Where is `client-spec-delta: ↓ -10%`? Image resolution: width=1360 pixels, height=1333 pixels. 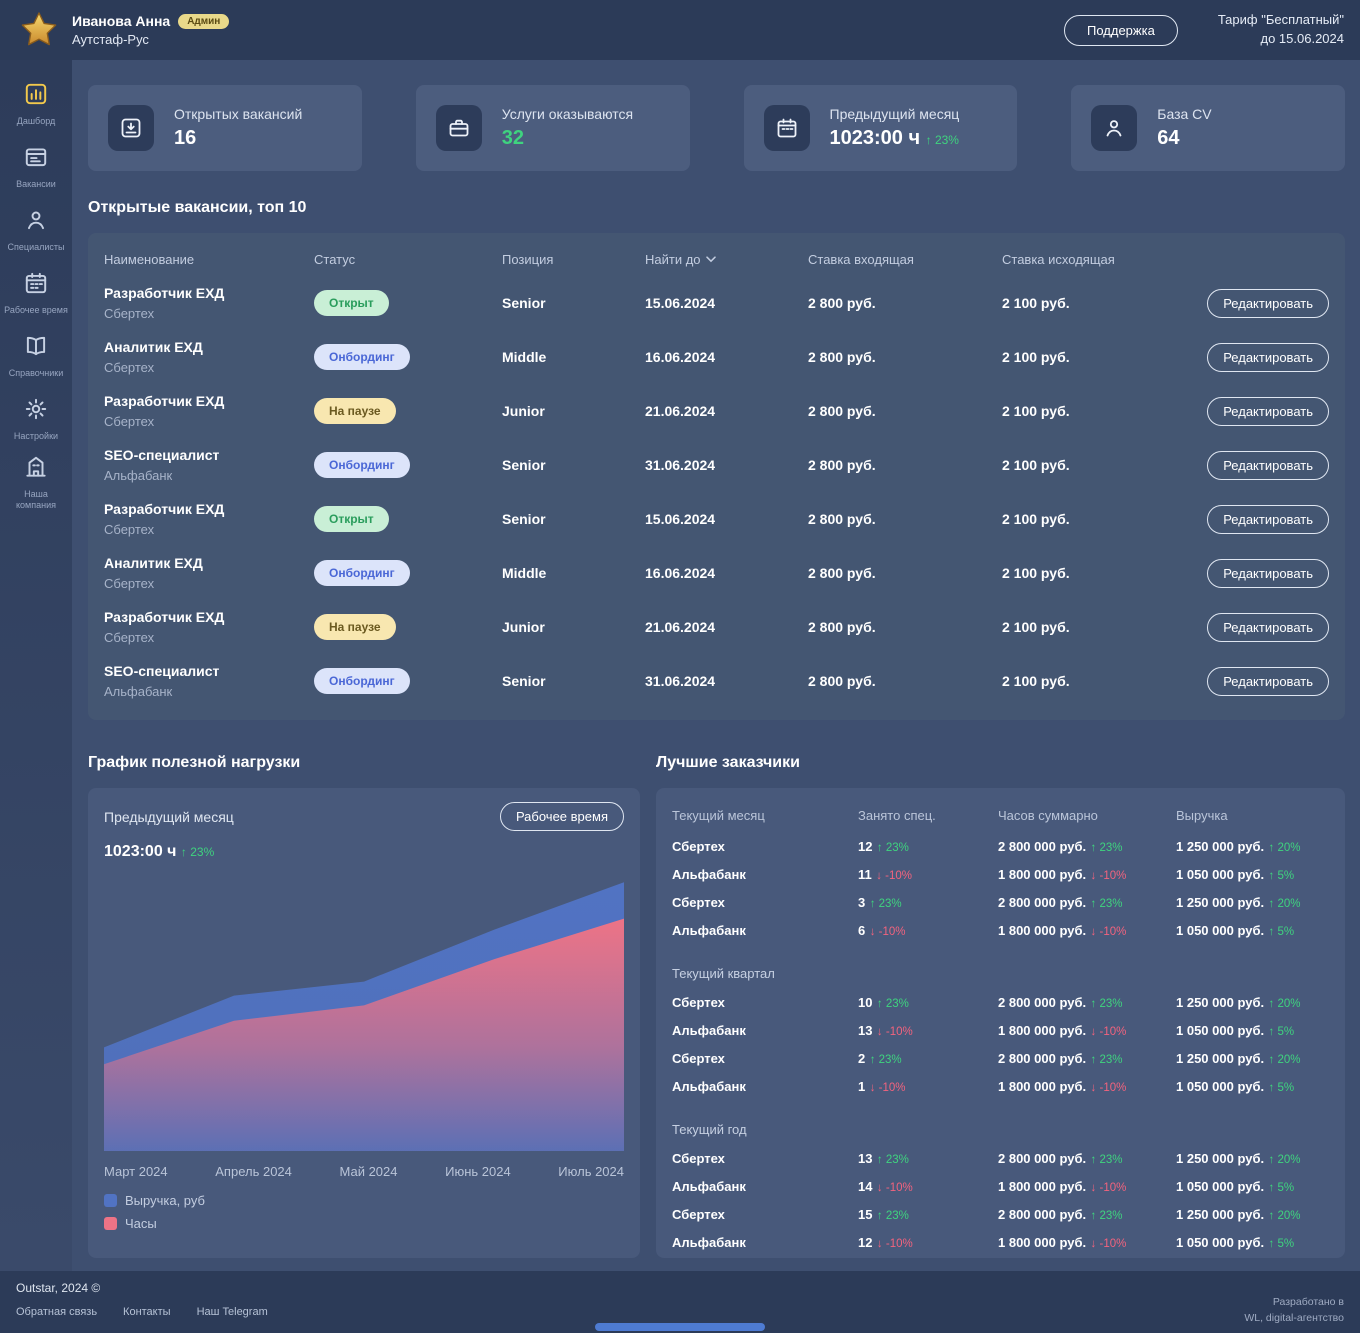
client-spec-delta: ↓ -10% is located at coordinates (887, 1088).